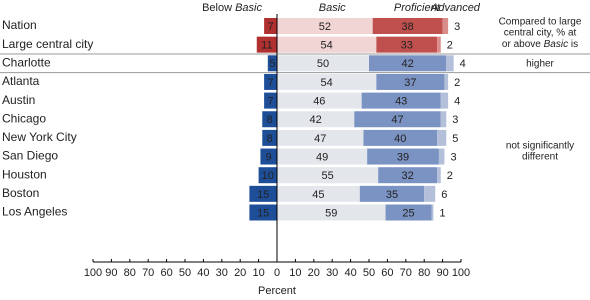  Describe the element at coordinates (417, 8) in the screenshot. I see `legend-label: Proficient` at that location.